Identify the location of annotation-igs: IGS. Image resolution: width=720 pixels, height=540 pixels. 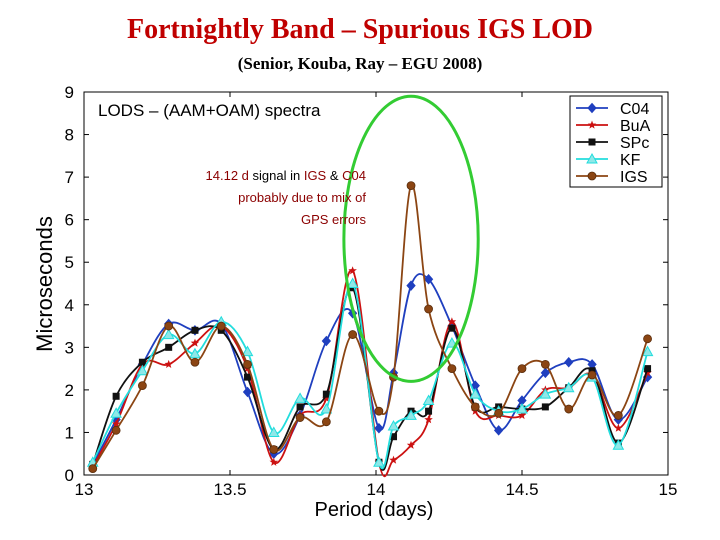
(315, 175).